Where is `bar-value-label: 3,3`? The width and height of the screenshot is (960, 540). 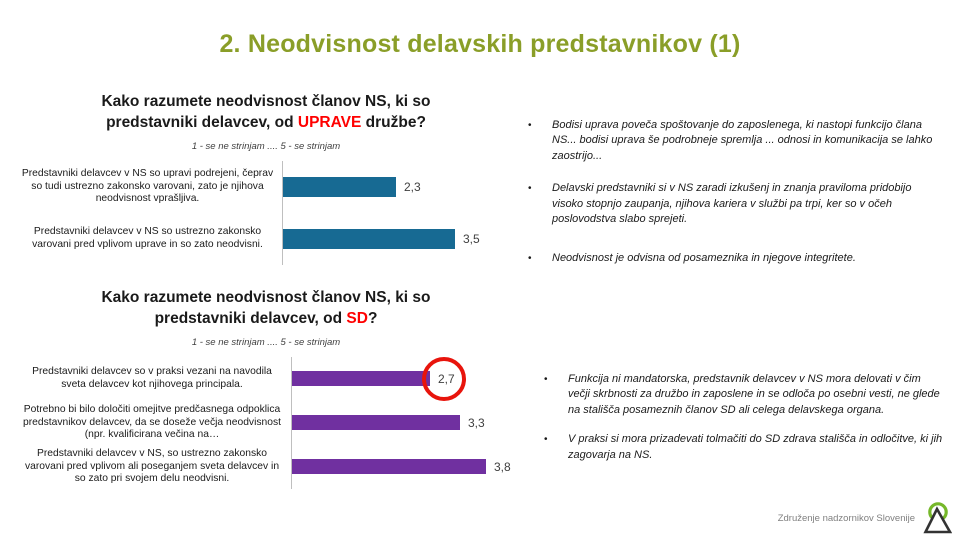
bar-value-label: 3,3 is located at coordinates (476, 422).